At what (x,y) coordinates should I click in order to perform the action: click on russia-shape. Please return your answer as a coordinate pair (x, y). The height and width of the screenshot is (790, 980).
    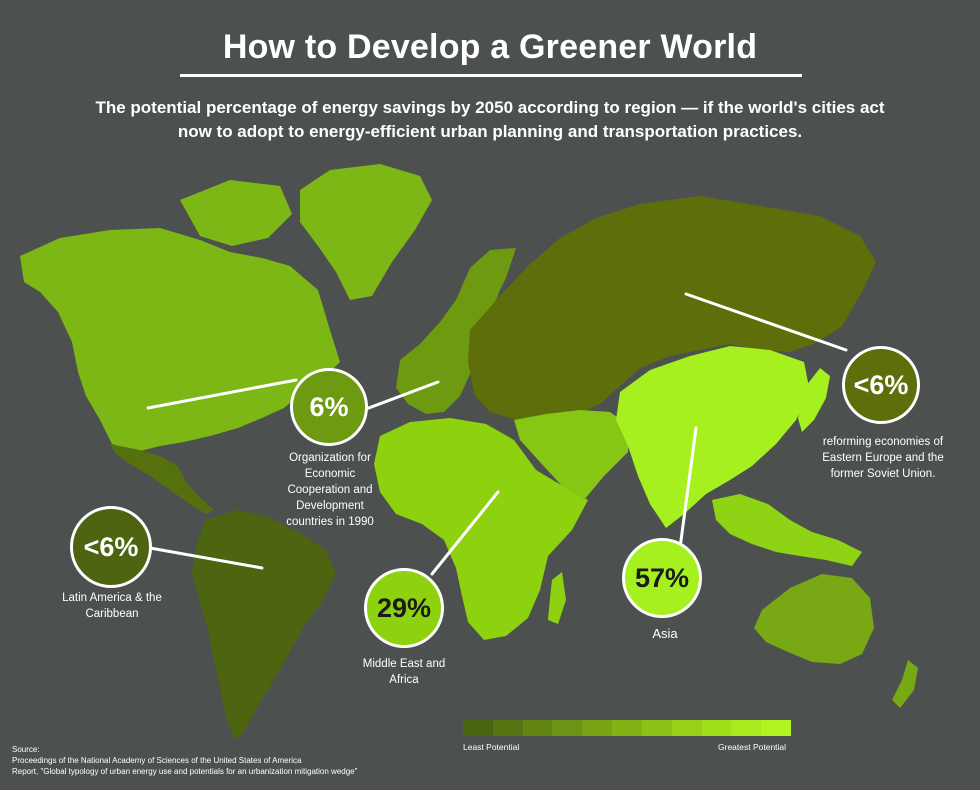
    Looking at the image, I should click on (672, 308).